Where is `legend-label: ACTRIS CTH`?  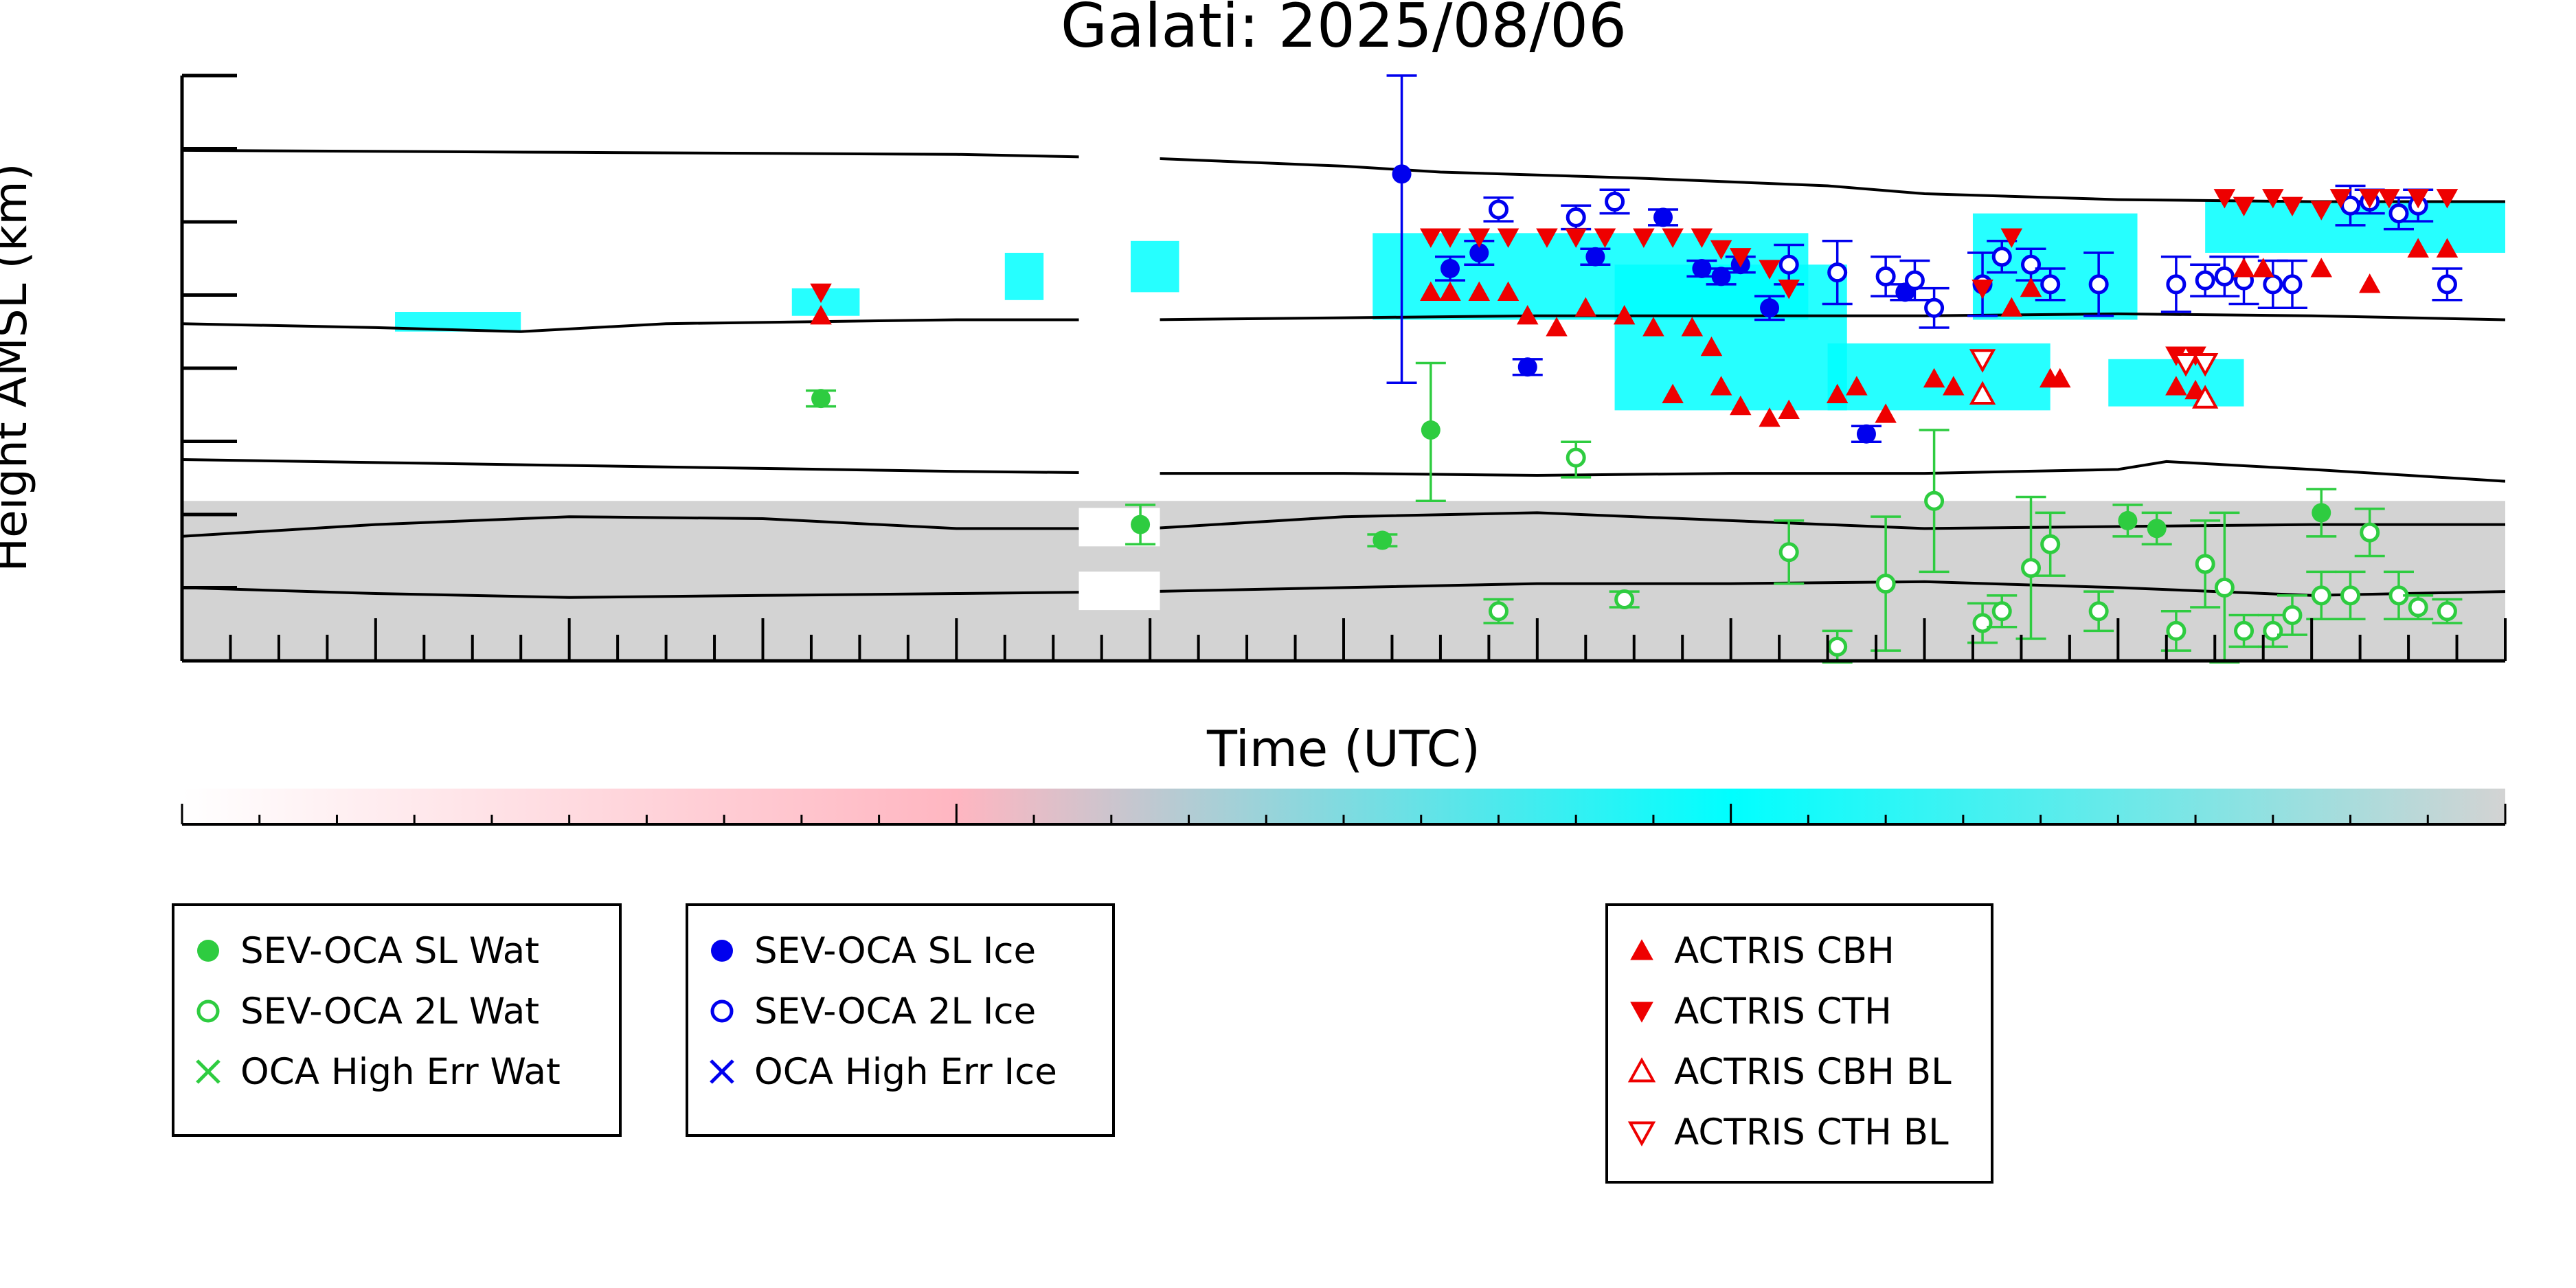
legend-label: ACTRIS CTH is located at coordinates (1783, 1011).